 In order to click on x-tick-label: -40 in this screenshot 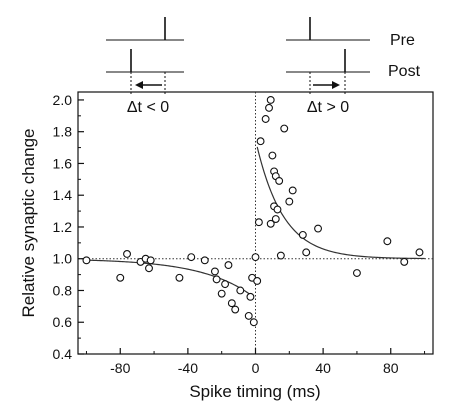, I will do `click(188, 368)`.